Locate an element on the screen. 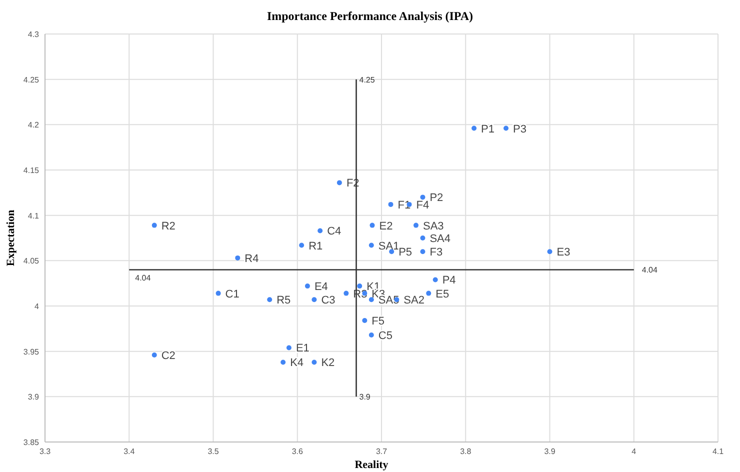  data-label: E2 is located at coordinates (386, 226).